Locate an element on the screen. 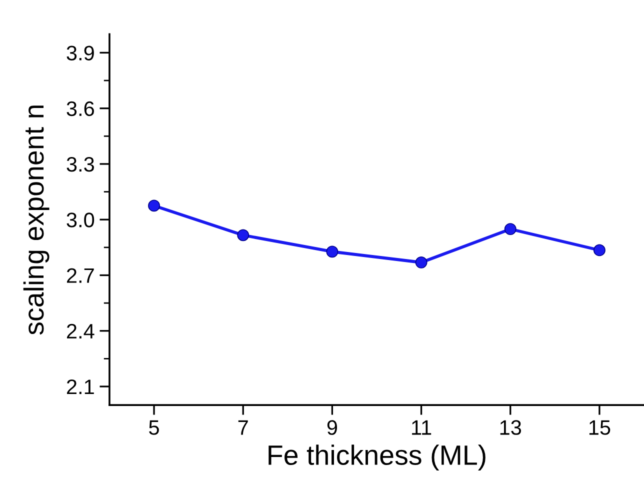  y-tick-label: 3.9 is located at coordinates (80, 53).